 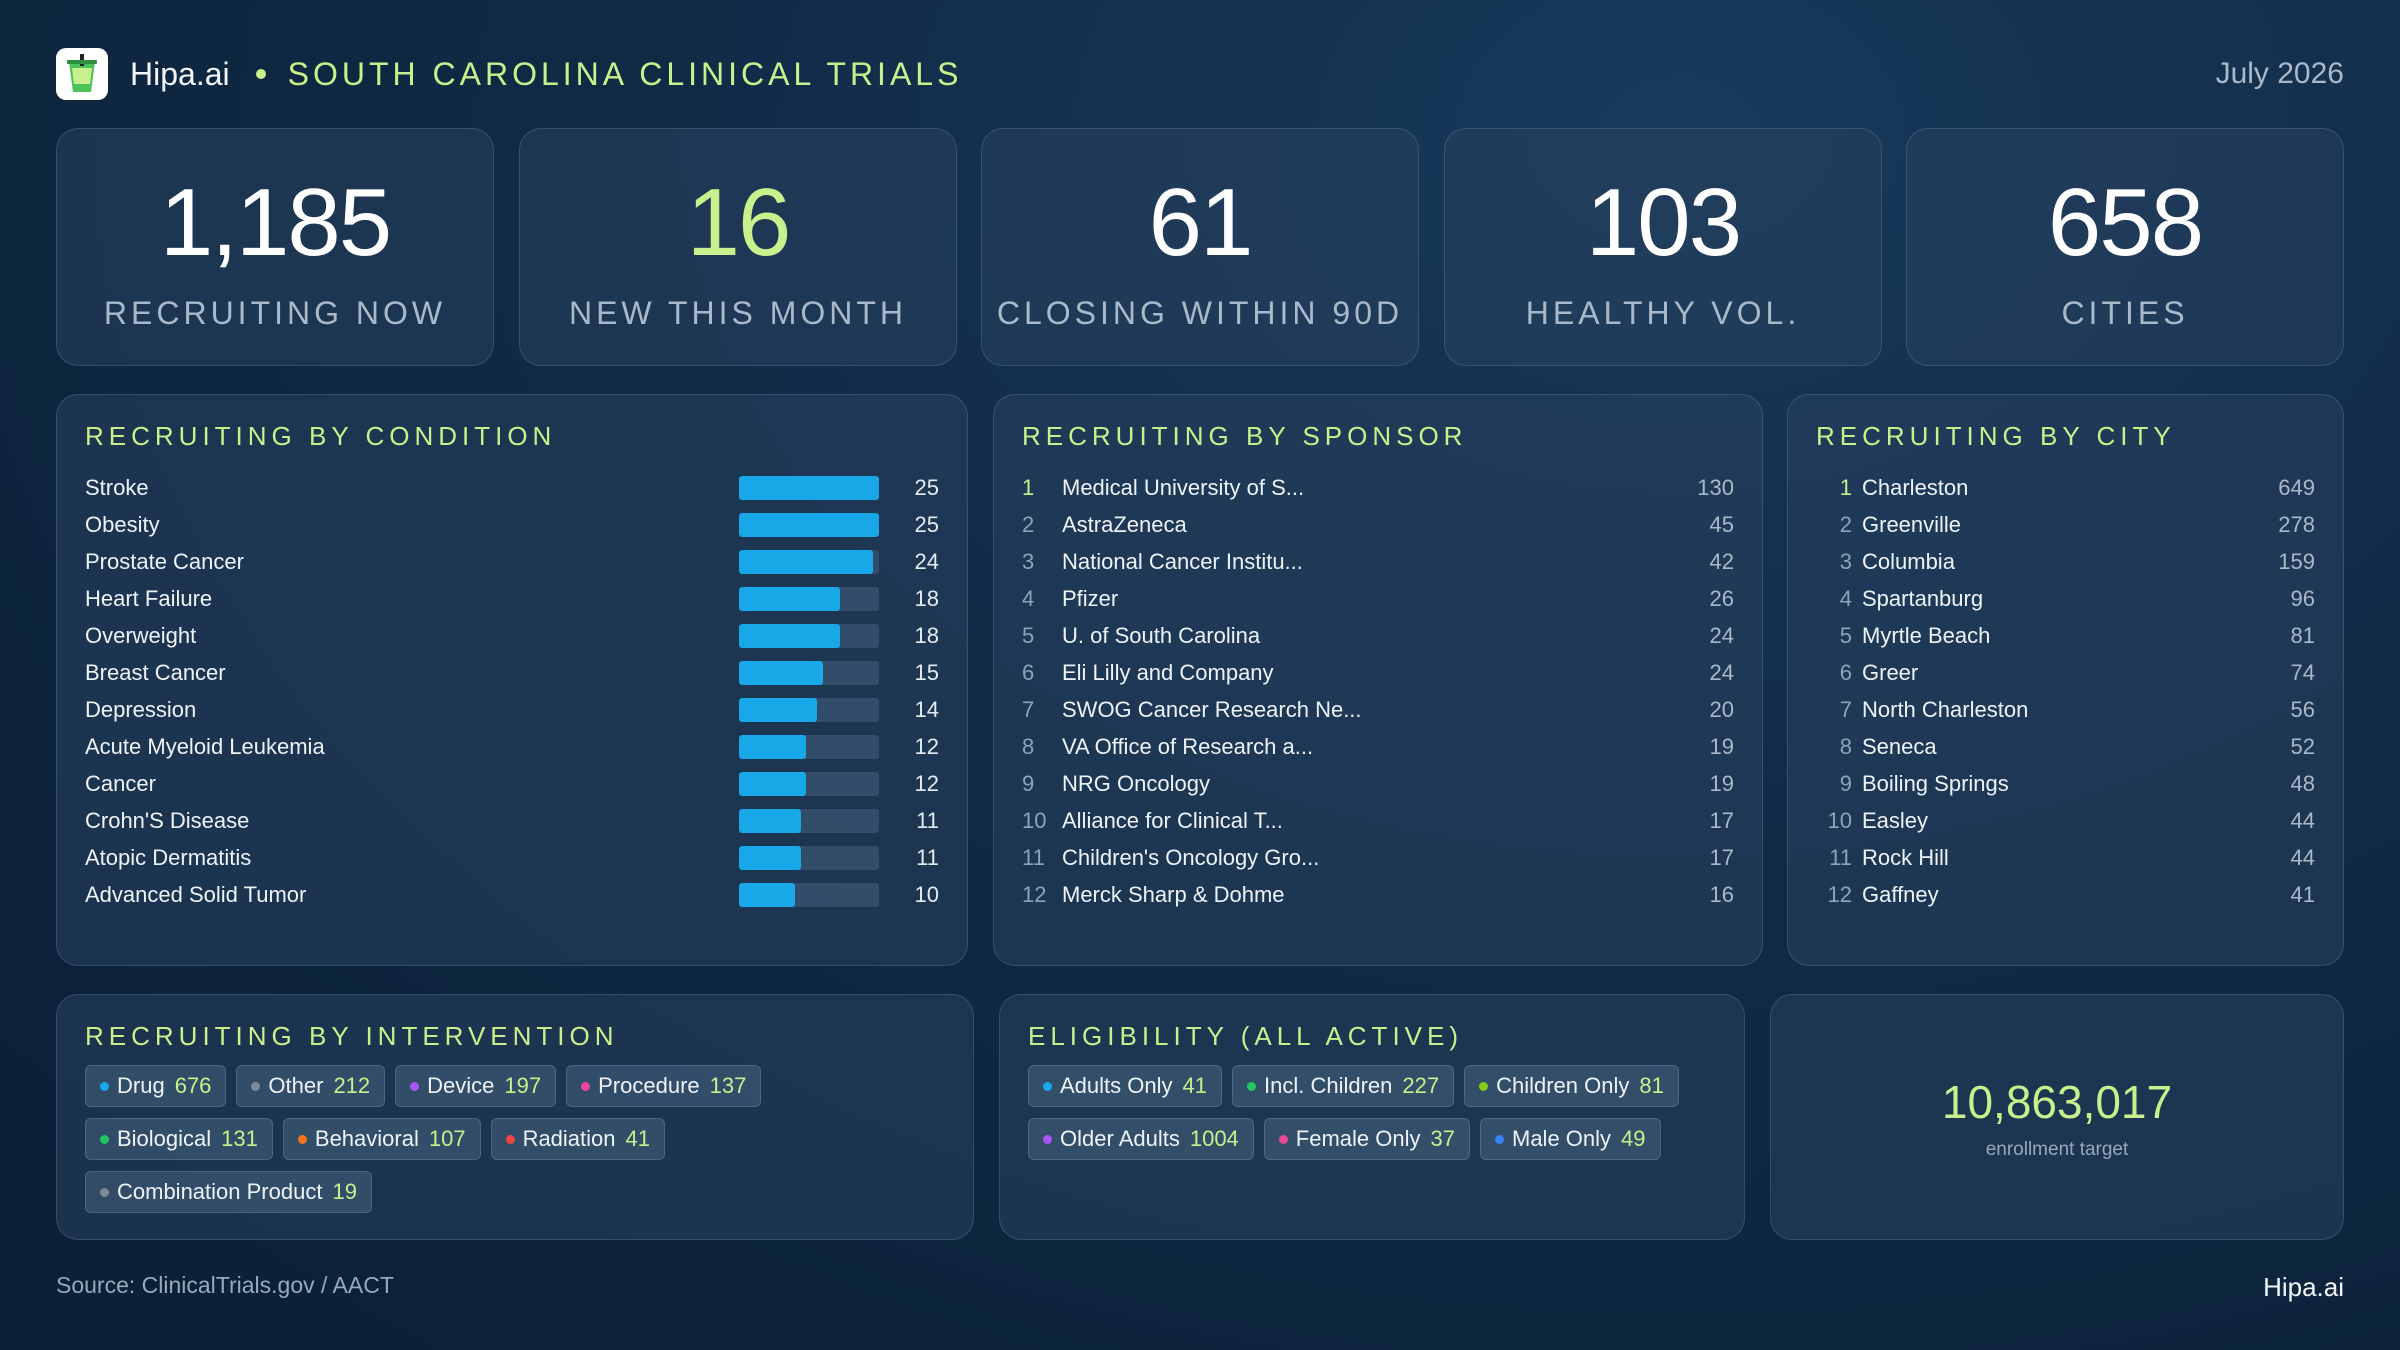 What do you see at coordinates (1563, 1085) in the screenshot?
I see `chip-label: Children Only` at bounding box center [1563, 1085].